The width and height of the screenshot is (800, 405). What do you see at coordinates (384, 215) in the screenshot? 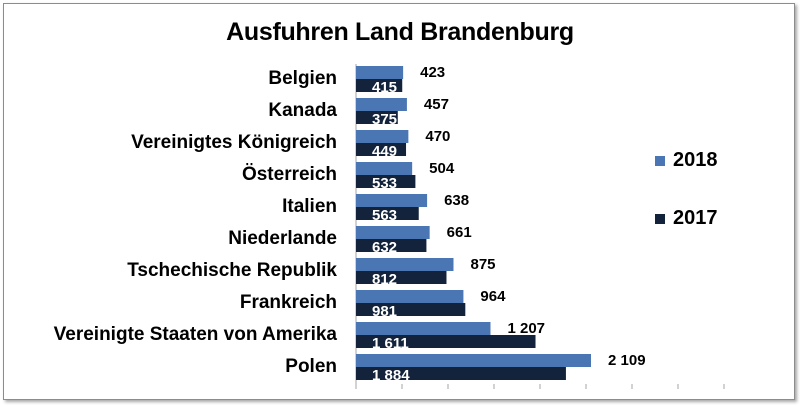
I see `data-label-2017: 563` at bounding box center [384, 215].